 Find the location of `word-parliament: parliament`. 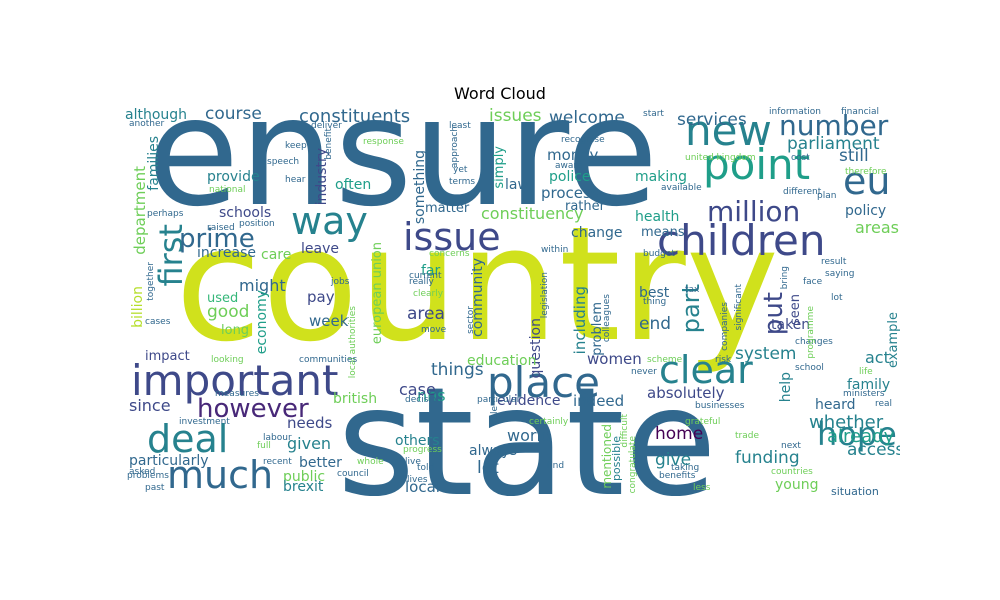

word-parliament: parliament is located at coordinates (833, 144).